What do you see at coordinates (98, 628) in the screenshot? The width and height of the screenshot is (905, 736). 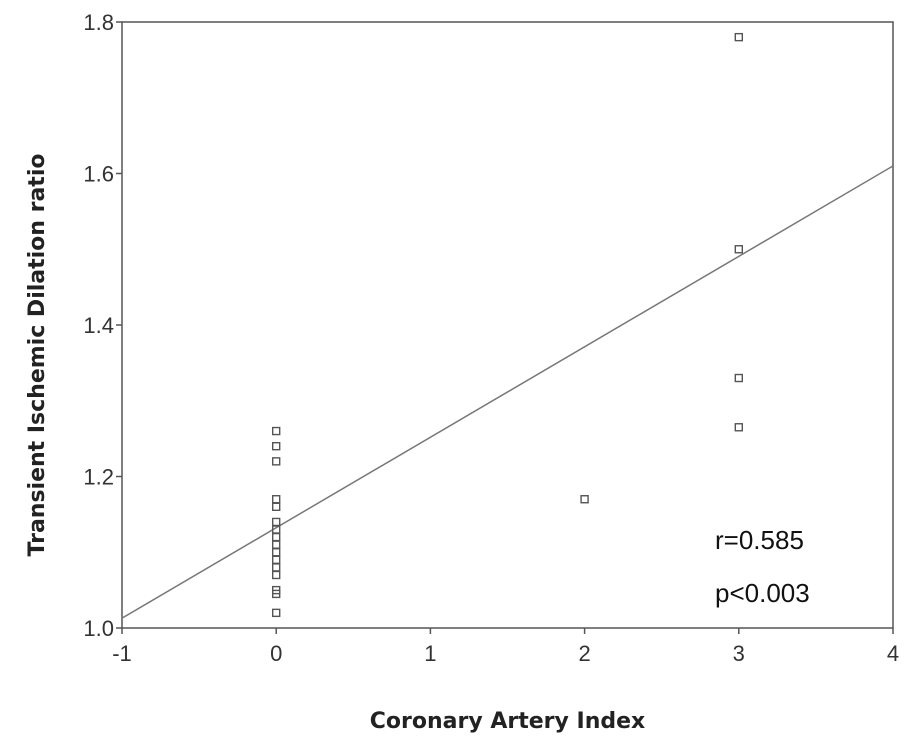 I see `y-tick-label: 1.0` at bounding box center [98, 628].